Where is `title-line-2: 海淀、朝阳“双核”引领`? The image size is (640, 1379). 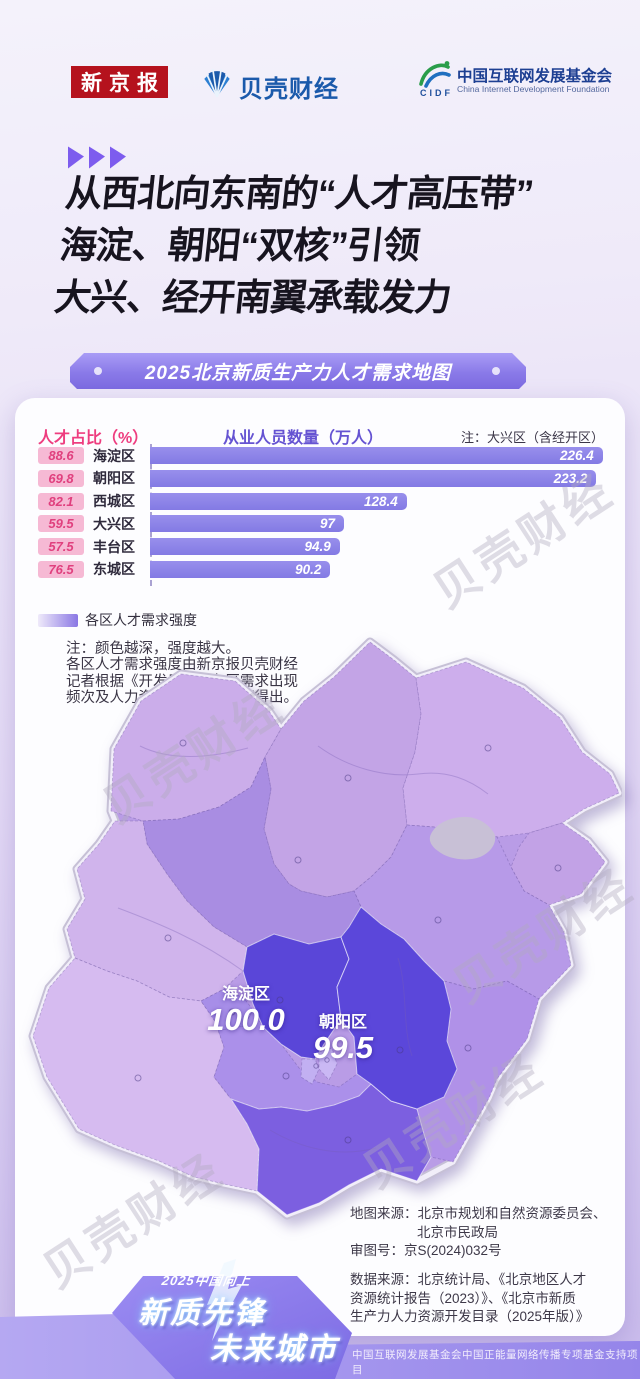 title-line-2: 海淀、朝阳“双核”引领 is located at coordinates (239, 245).